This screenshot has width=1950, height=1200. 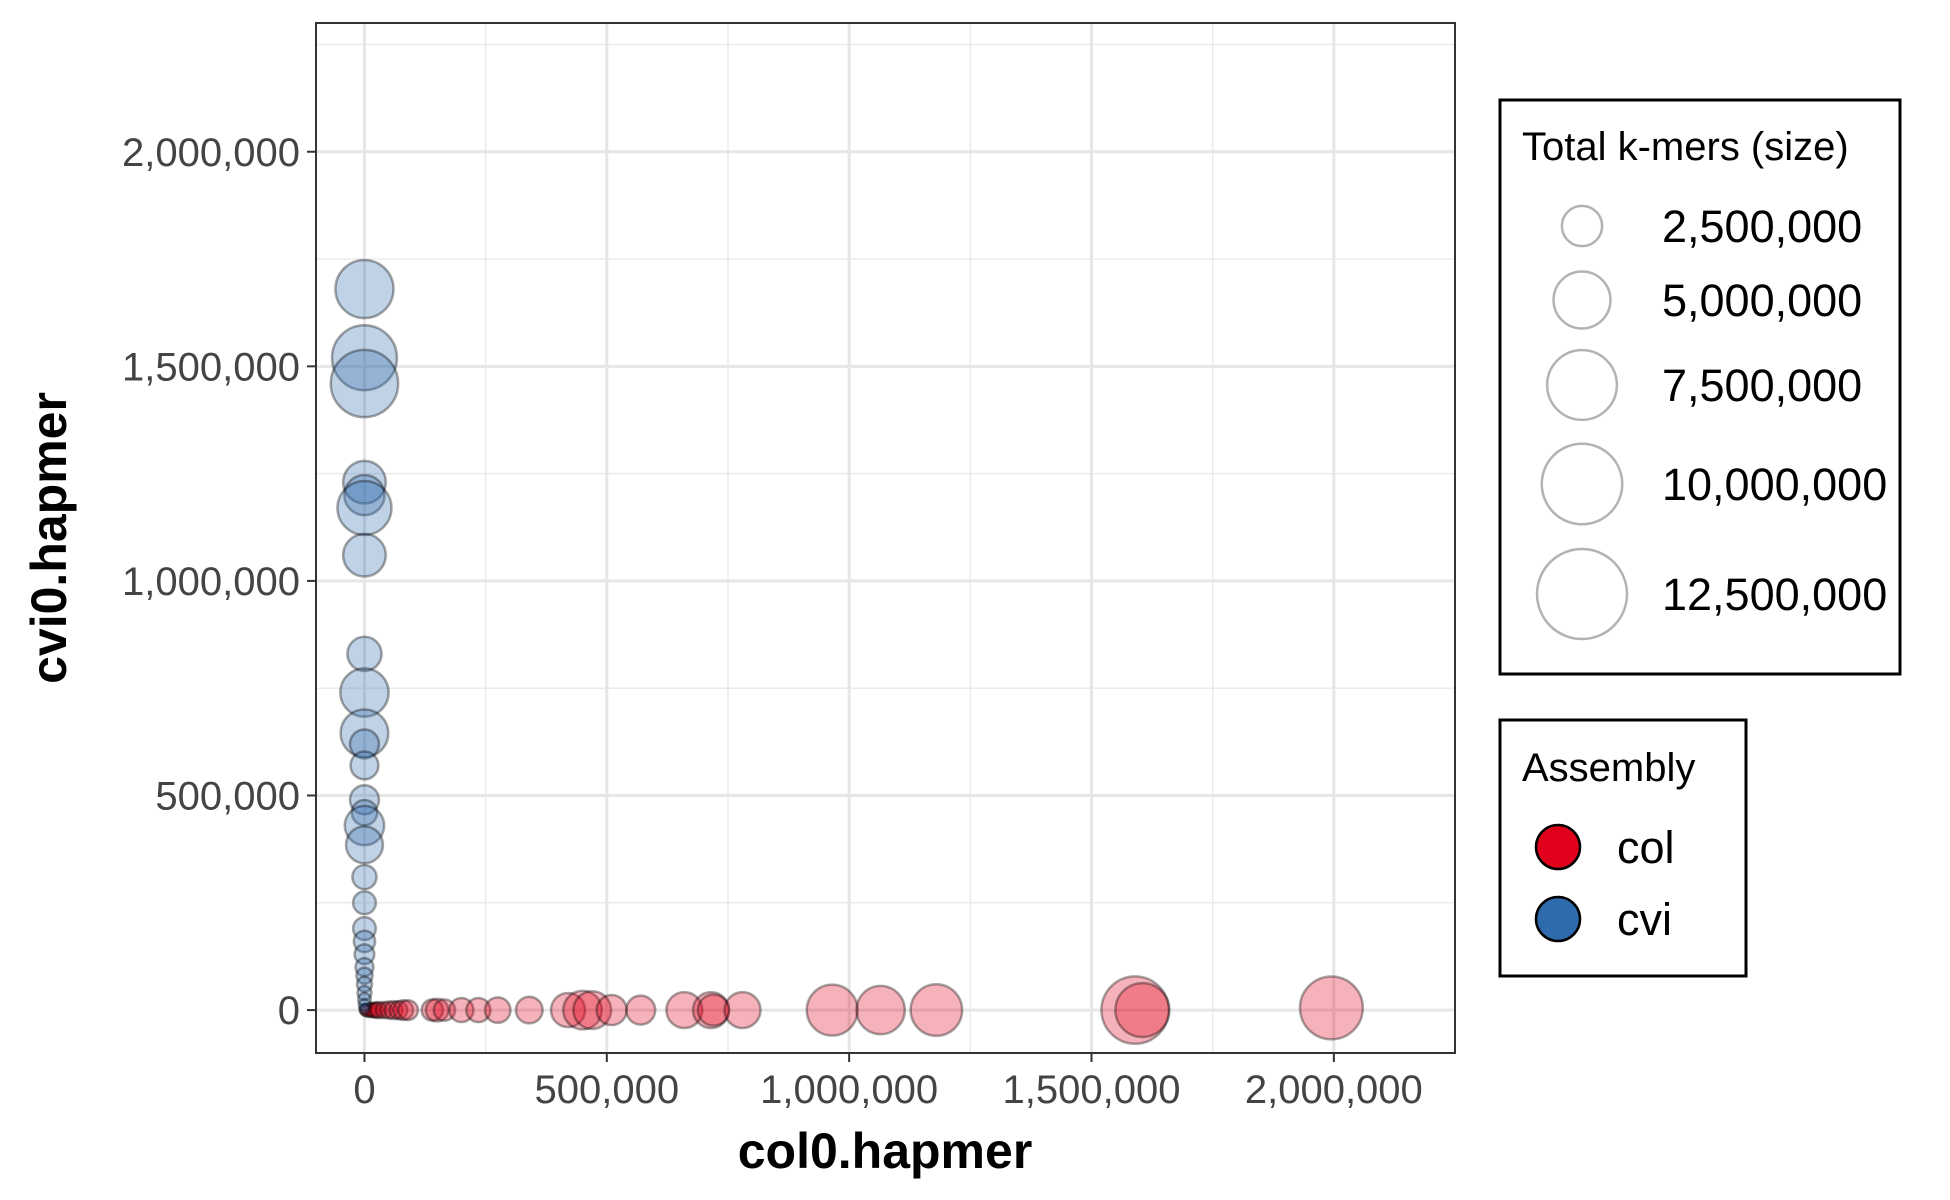 What do you see at coordinates (1762, 385) in the screenshot?
I see `size-legend-label: 7,500,000` at bounding box center [1762, 385].